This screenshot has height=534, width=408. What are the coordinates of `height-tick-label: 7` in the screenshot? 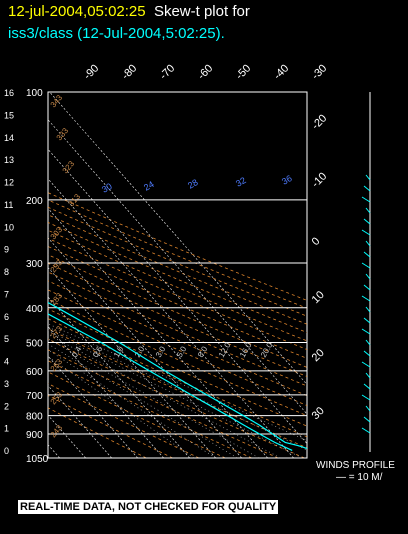 It's located at (6, 294).